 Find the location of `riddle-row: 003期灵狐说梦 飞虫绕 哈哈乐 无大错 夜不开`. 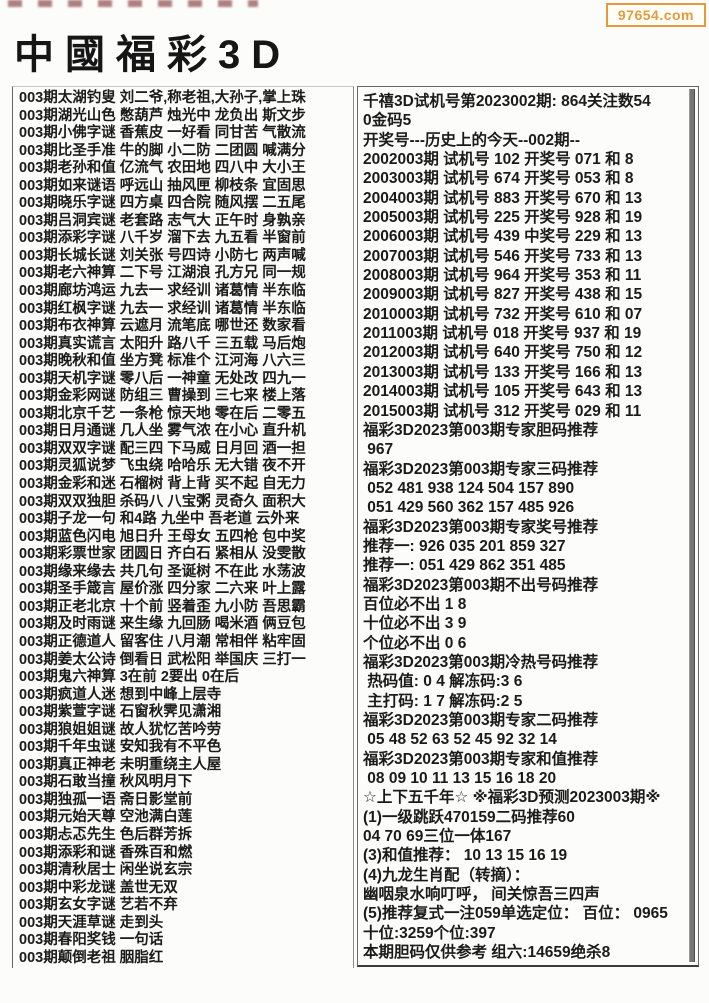

riddle-row: 003期灵狐说梦 飞虫绕 哈哈乐 无大错 夜不开 is located at coordinates (162, 466).